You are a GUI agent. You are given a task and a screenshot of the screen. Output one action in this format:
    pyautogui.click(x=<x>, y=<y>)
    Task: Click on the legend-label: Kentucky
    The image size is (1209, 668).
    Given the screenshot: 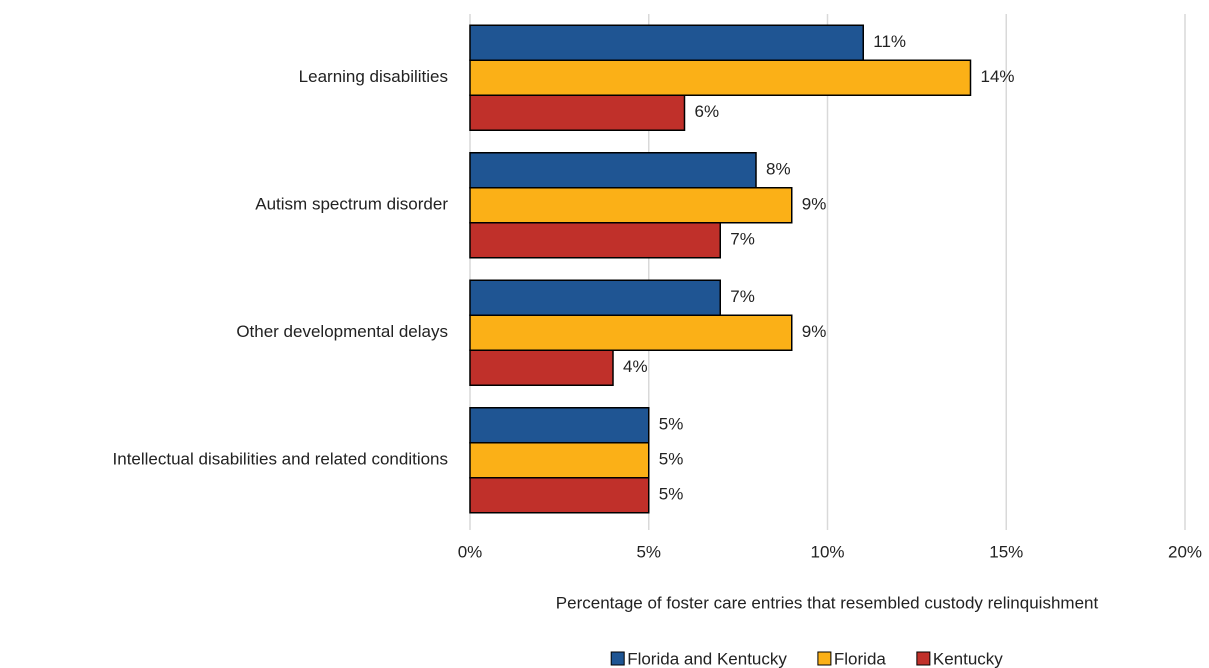 What is the action you would take?
    pyautogui.click(x=968, y=658)
    